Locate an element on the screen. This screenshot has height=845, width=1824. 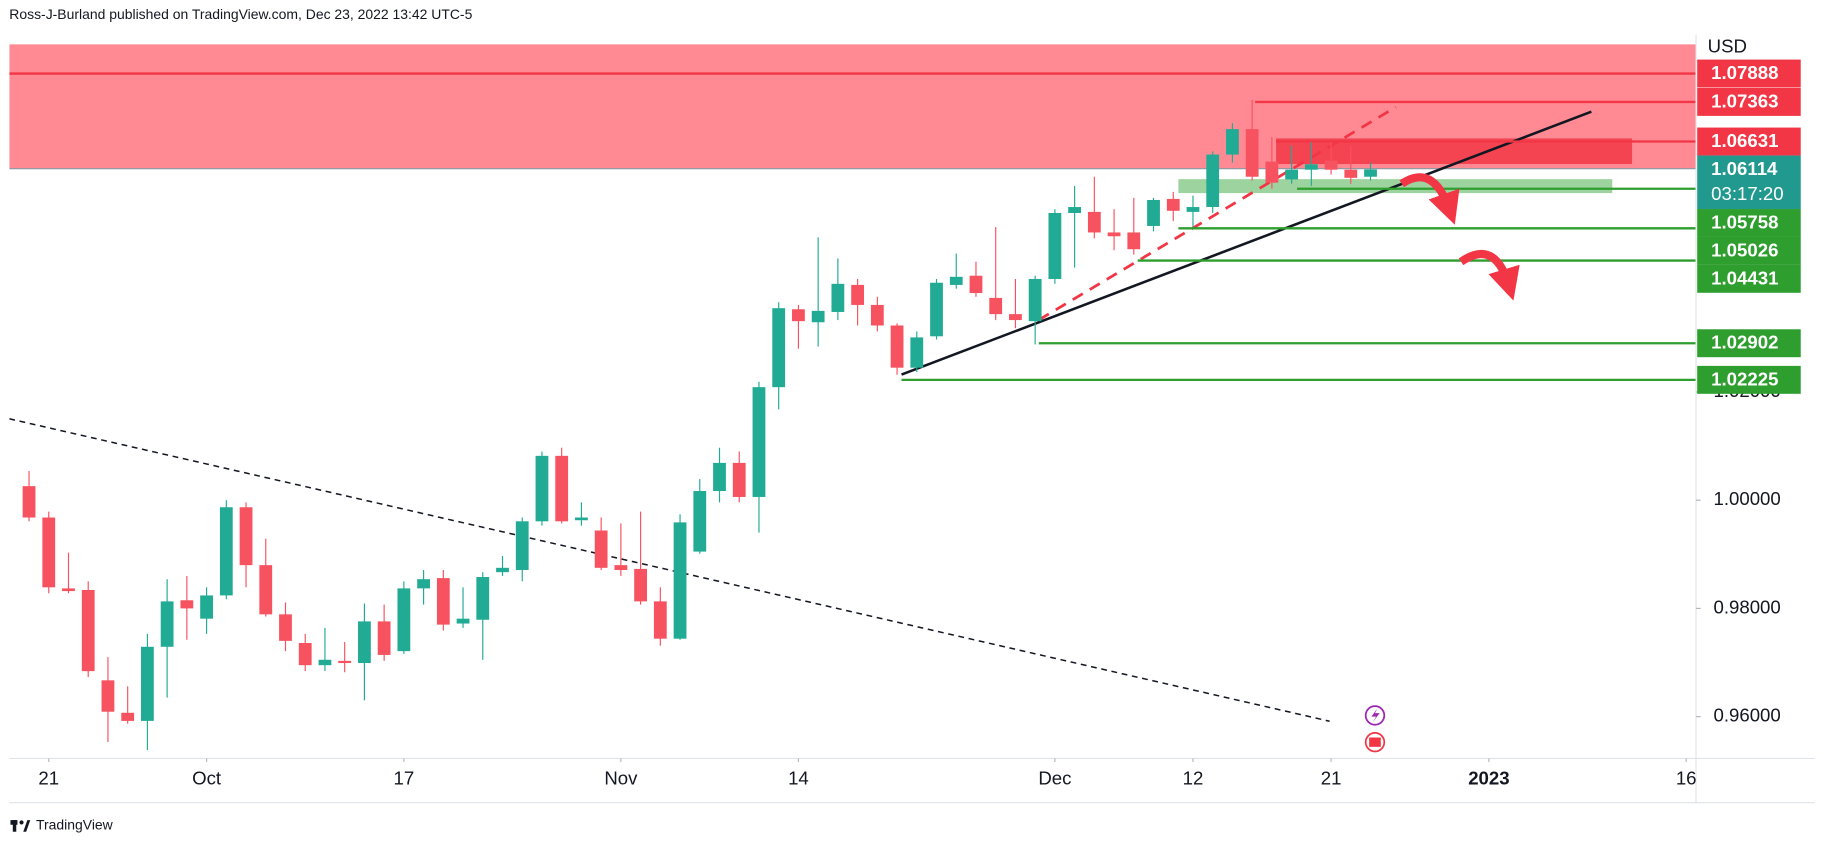
level-label: 1.07363 is located at coordinates (1744, 100).